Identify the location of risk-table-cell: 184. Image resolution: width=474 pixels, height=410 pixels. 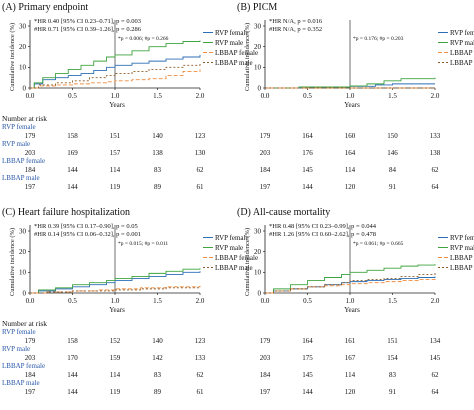
(265, 170).